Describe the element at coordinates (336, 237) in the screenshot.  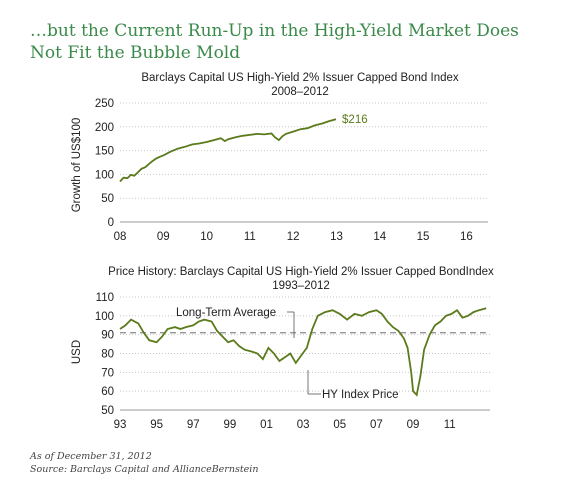
I see `x-tick-label: 13` at that location.